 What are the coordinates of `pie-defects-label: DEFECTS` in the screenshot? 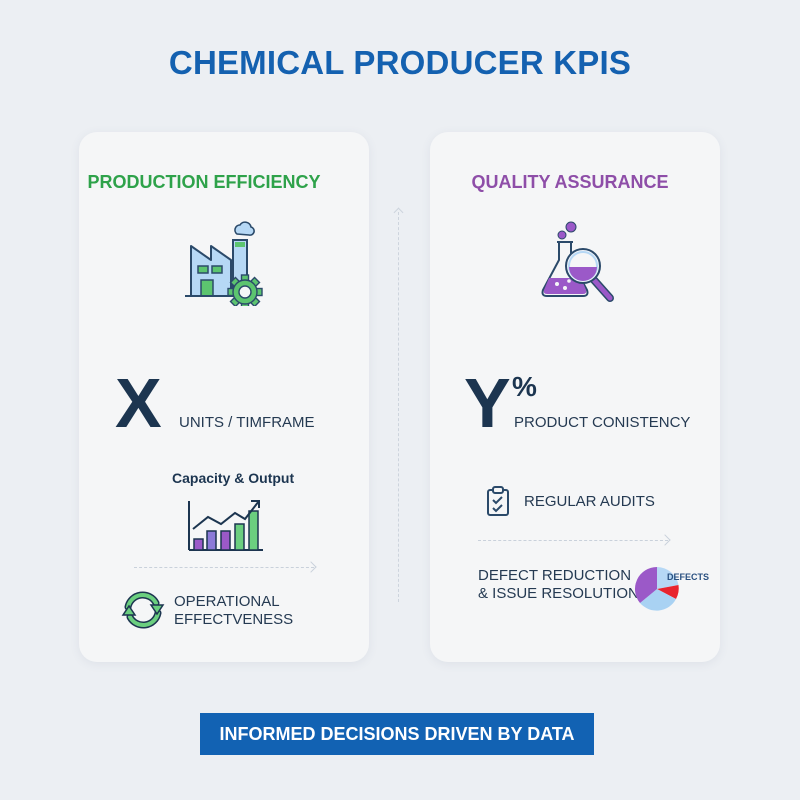 It's located at (688, 577).